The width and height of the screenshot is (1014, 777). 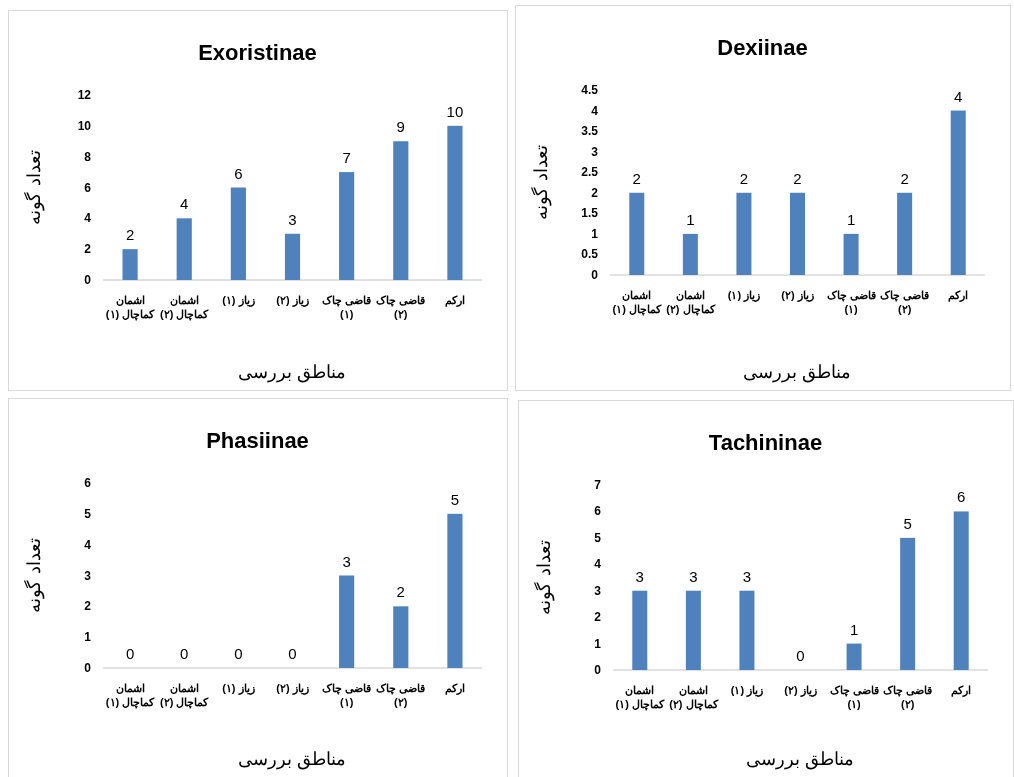 What do you see at coordinates (455, 499) in the screenshot?
I see `data-label: 5` at bounding box center [455, 499].